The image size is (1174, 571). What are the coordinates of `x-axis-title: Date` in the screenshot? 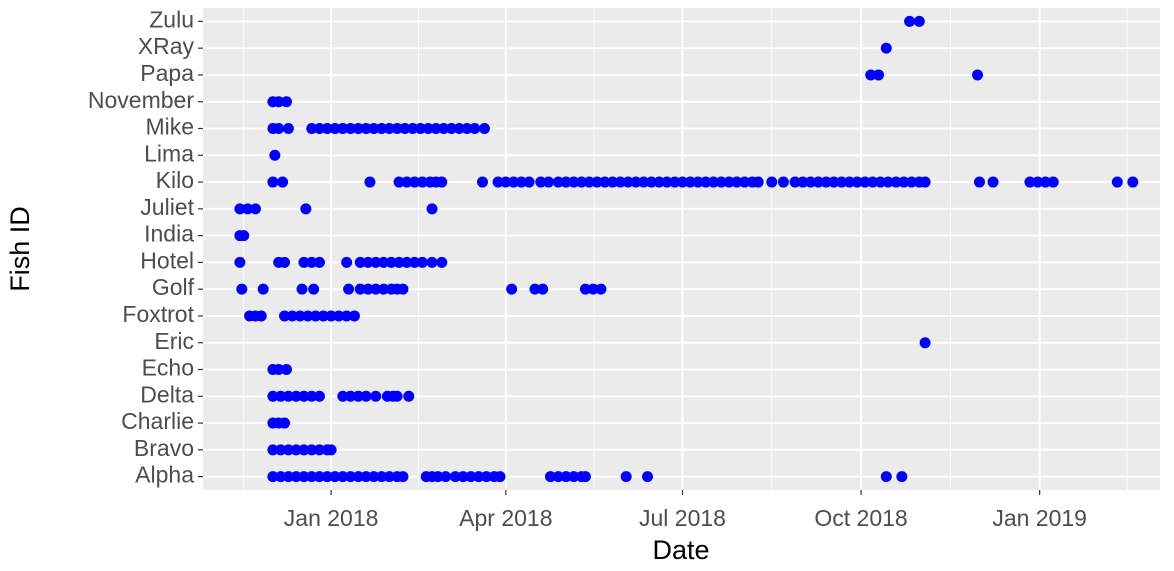 It's located at (680, 550).